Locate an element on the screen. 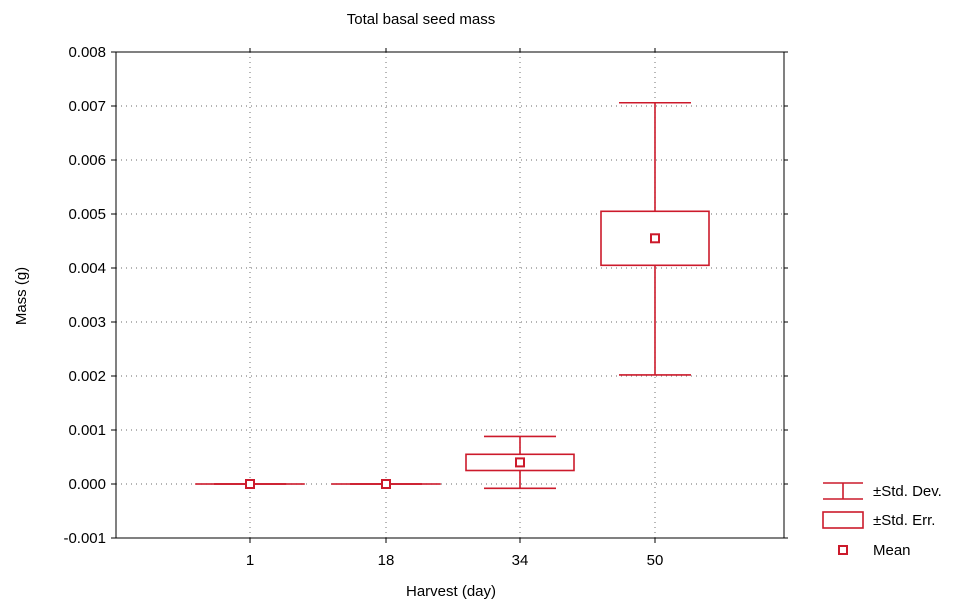 The width and height of the screenshot is (965, 611). legend-entry-mean: Mean is located at coordinates (874, 550).